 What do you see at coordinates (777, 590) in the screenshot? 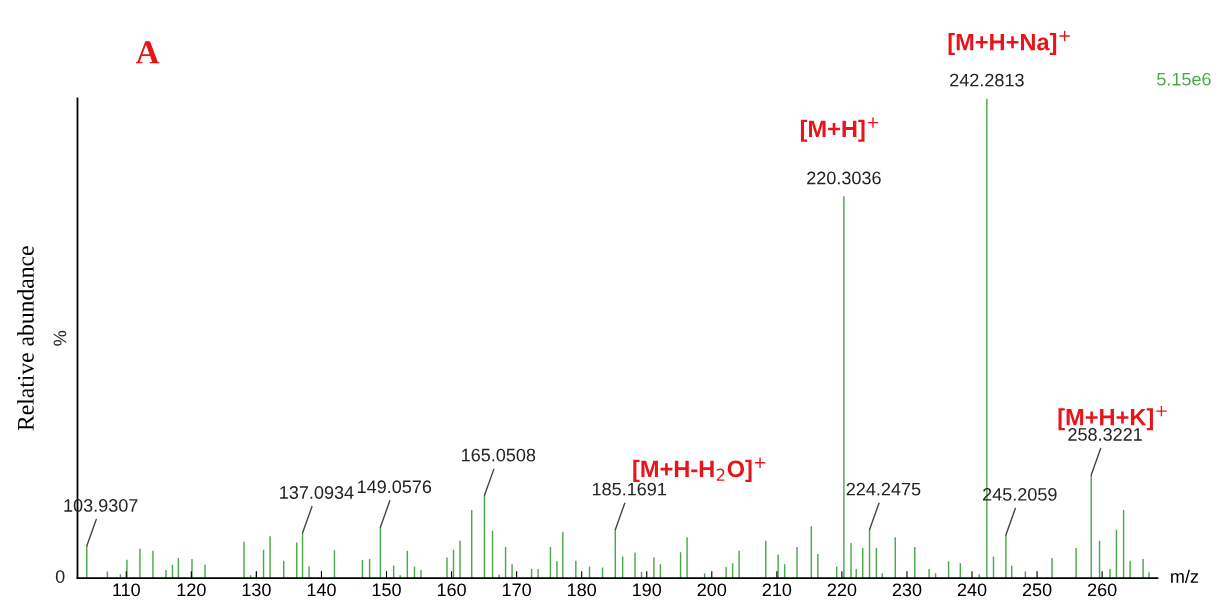
I see `x-tick-label: 210` at bounding box center [777, 590].